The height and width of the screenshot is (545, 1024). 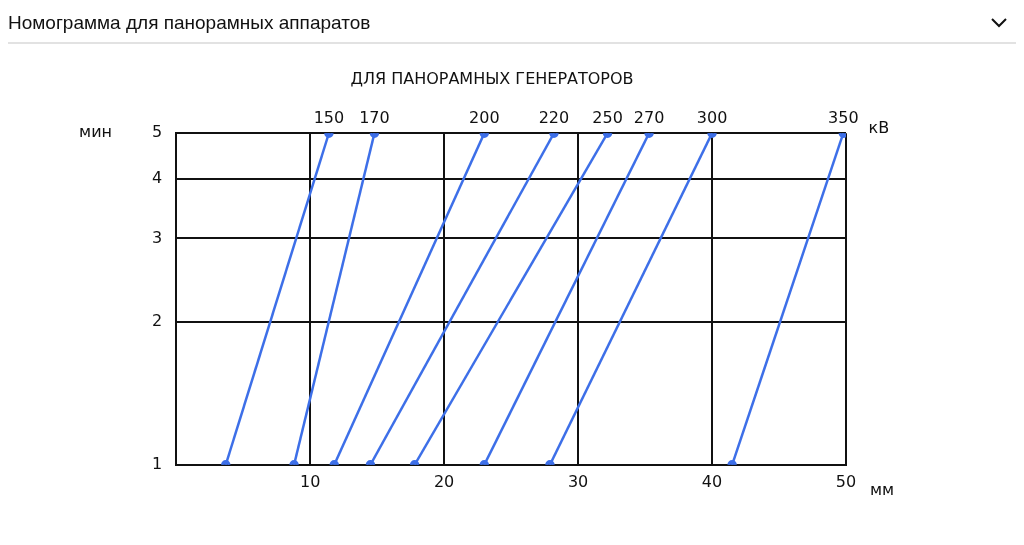 What do you see at coordinates (444, 481) in the screenshot?
I see `x-tick-label: 20` at bounding box center [444, 481].